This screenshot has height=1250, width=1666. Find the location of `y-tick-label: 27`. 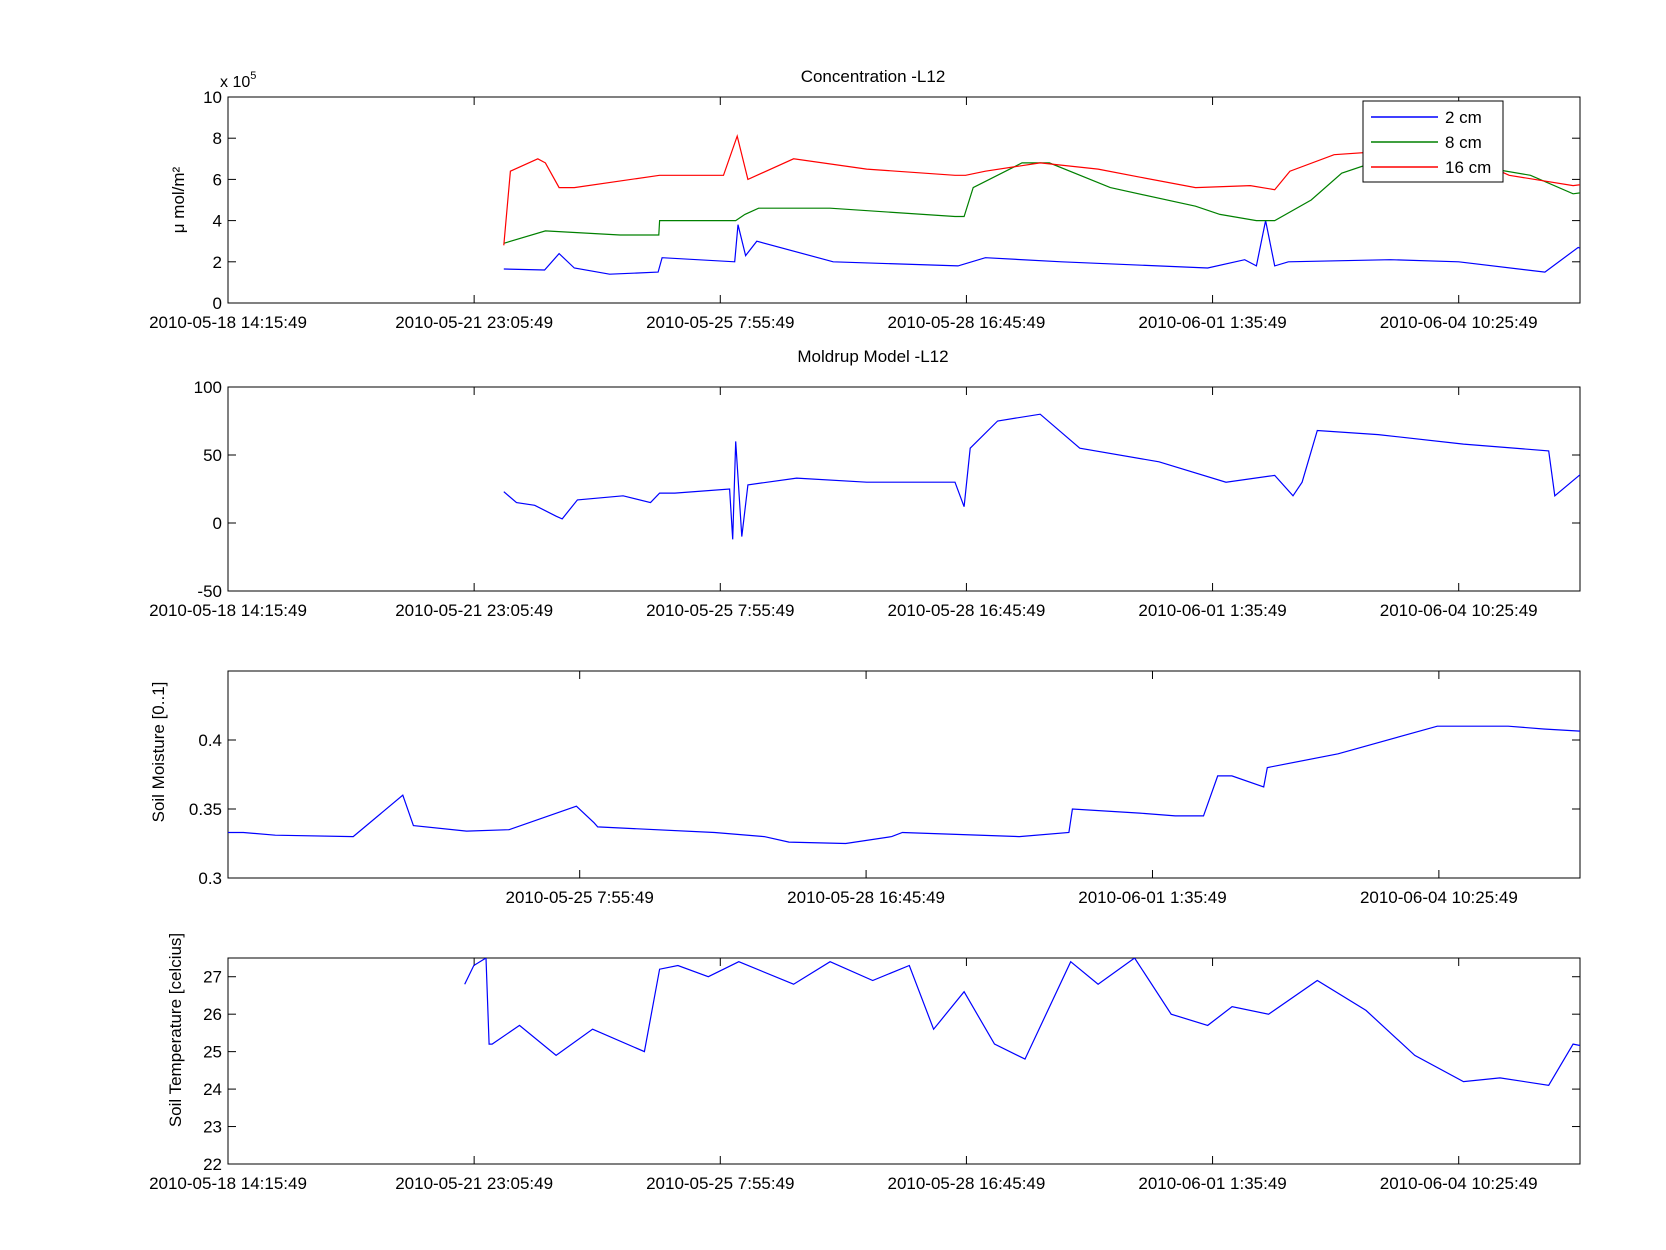

y-tick-label: 27 is located at coordinates (212, 977).